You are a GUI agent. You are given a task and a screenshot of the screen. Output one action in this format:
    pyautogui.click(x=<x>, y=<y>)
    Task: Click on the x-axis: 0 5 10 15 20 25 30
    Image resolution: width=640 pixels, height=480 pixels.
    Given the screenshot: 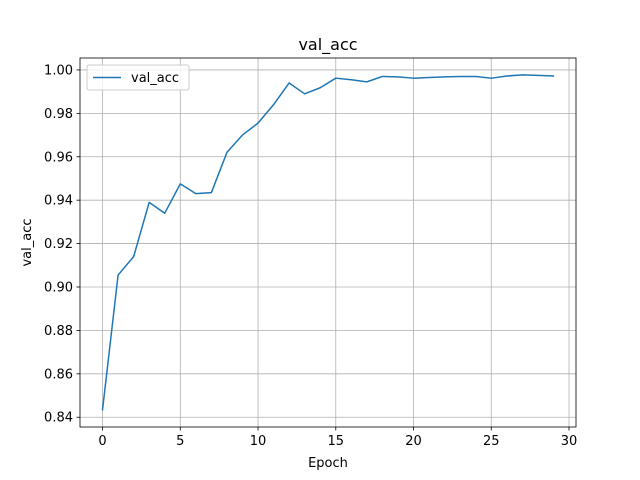 What is the action you would take?
    pyautogui.click(x=337, y=438)
    